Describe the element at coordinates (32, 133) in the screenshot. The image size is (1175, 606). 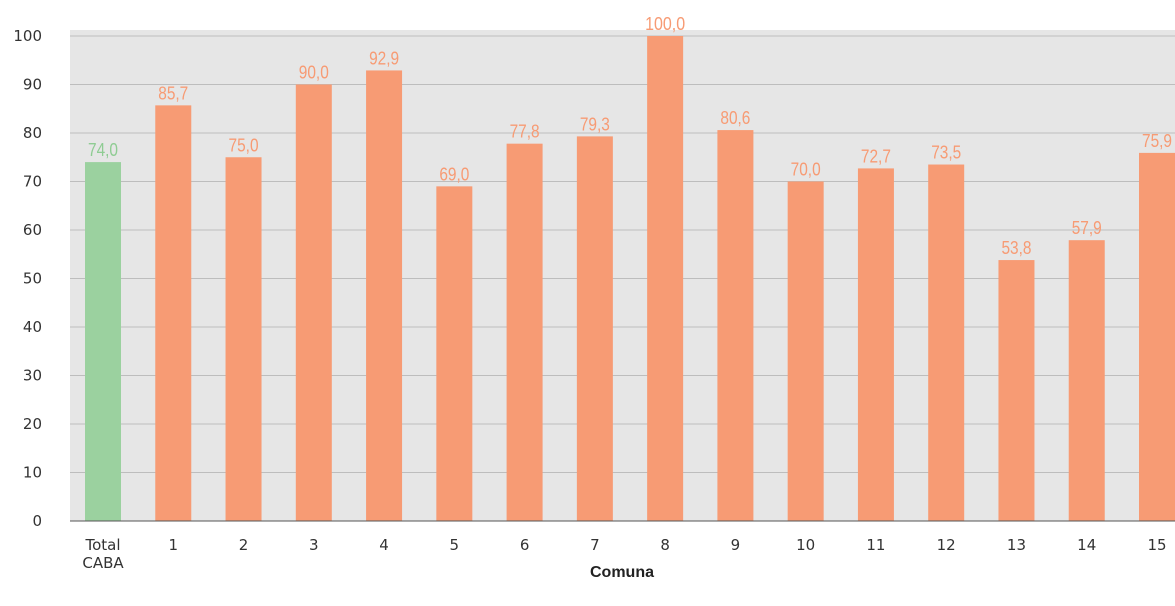
I see `y-tick-label: 80` at that location.